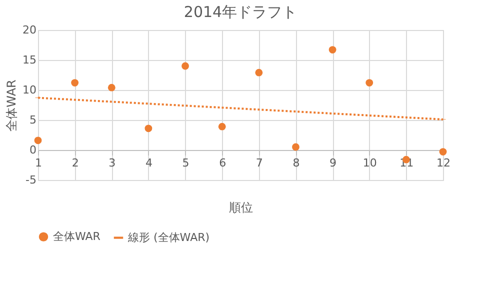 The height and width of the screenshot is (288, 481). Describe the element at coordinates (29, 30) in the screenshot. I see `y-tick-label: 20` at that location.